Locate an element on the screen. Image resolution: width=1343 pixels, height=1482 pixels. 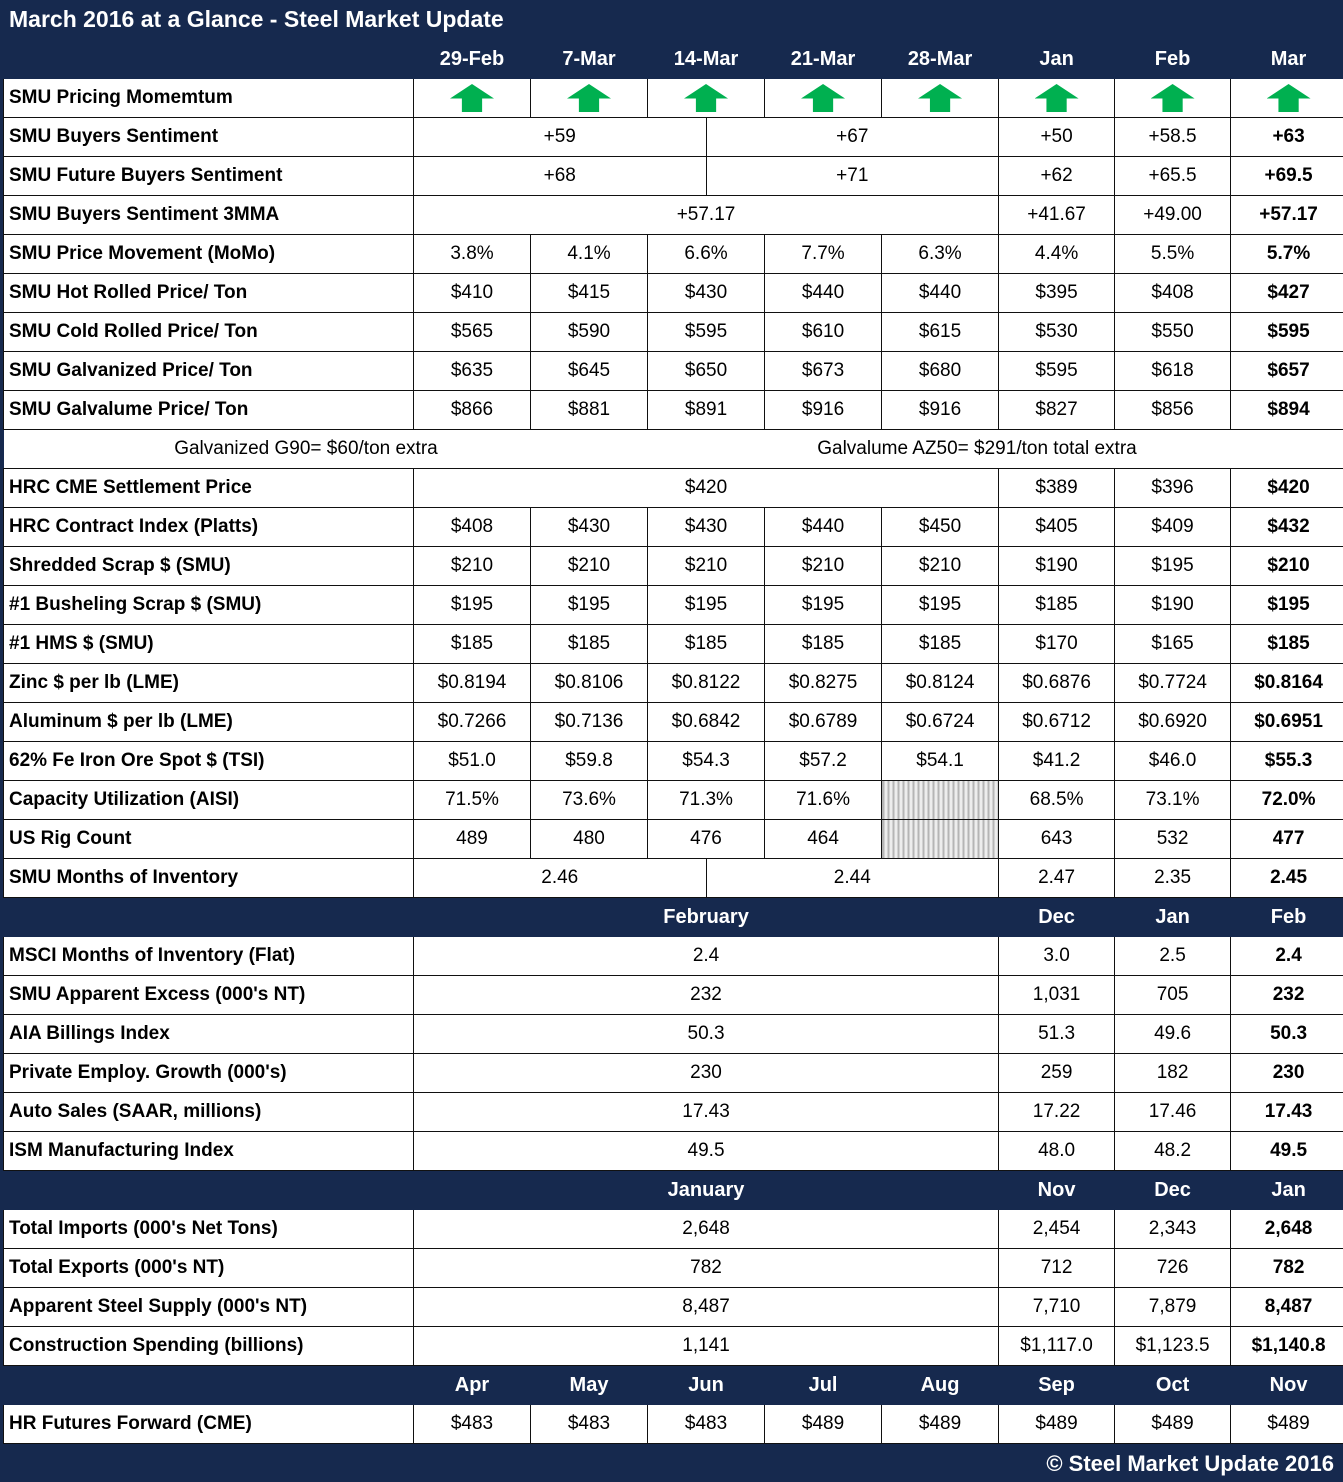
data-cell: 68.5% is located at coordinates (1057, 800).